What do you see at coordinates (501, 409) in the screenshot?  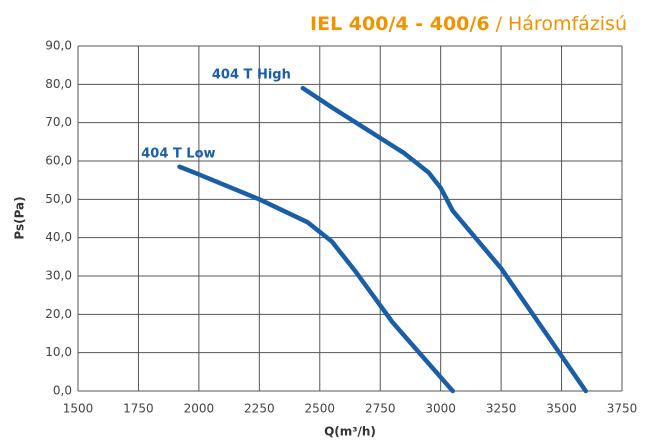 I see `x-tick-label: 3250` at bounding box center [501, 409].